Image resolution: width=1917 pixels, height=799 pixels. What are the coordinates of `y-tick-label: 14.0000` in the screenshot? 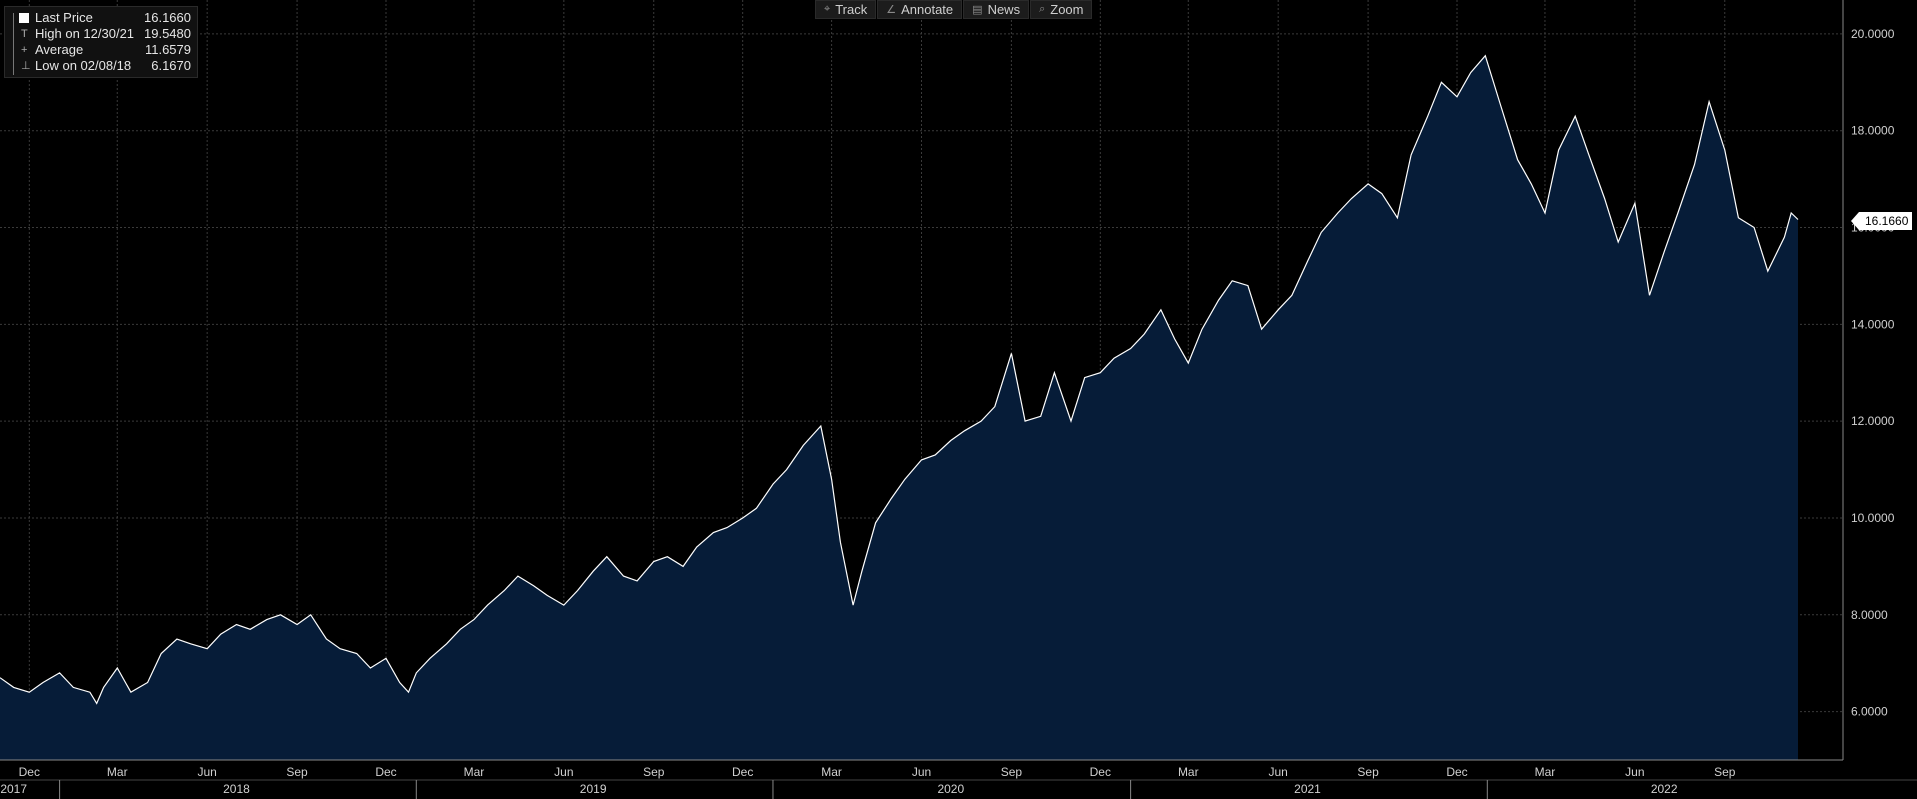 It's located at (1873, 324).